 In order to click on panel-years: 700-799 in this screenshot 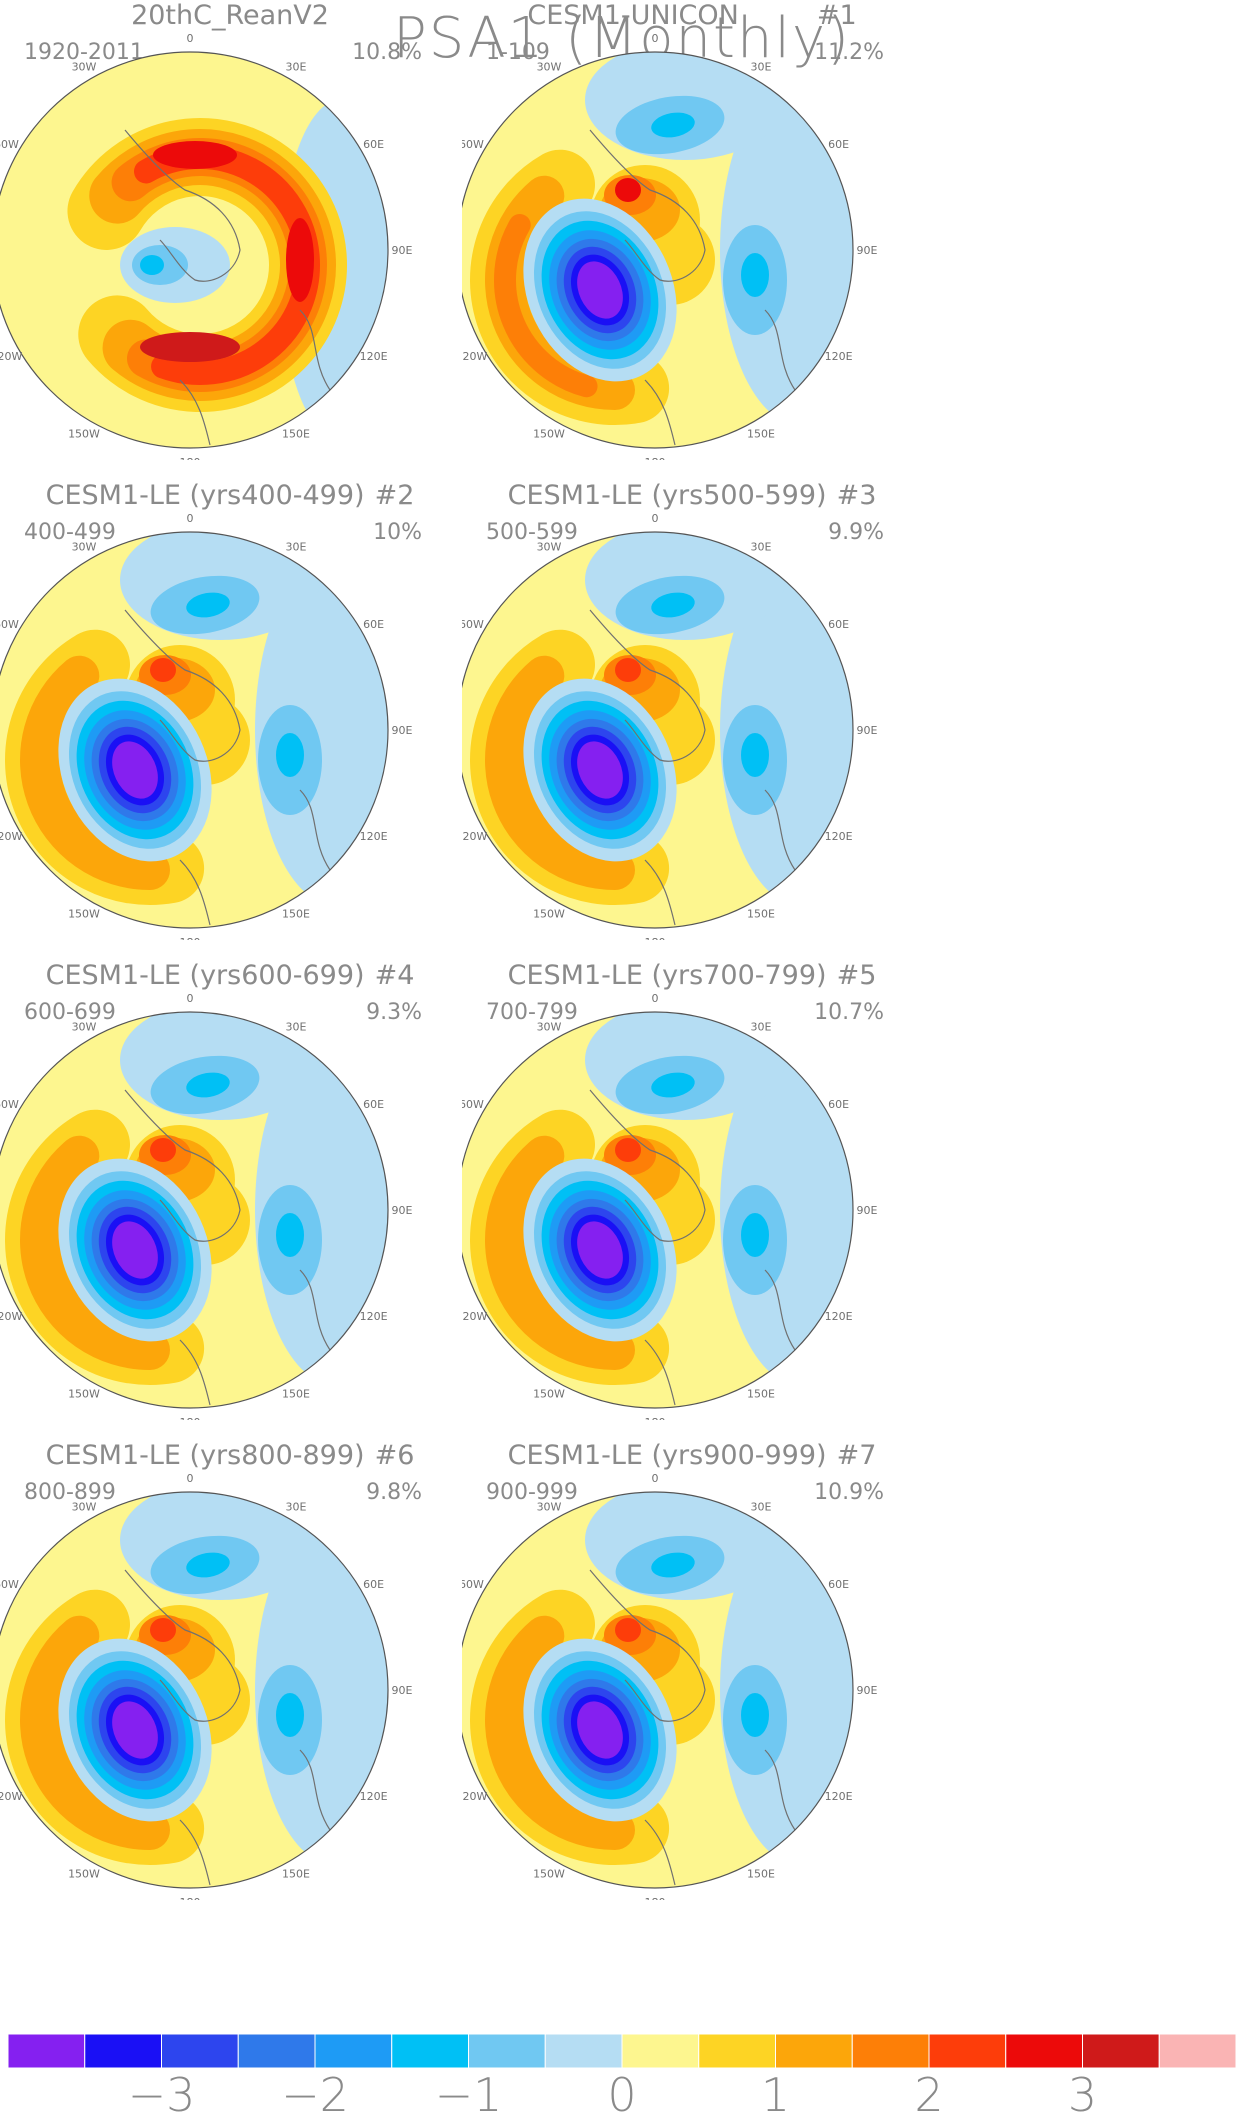, I will do `click(532, 1012)`.